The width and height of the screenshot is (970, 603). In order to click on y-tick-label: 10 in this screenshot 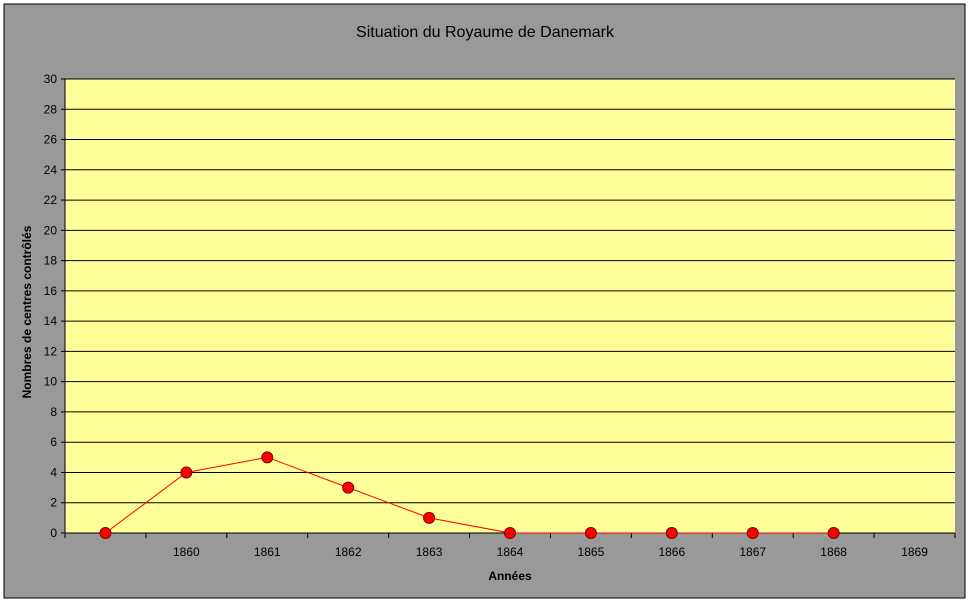, I will do `click(51, 382)`.